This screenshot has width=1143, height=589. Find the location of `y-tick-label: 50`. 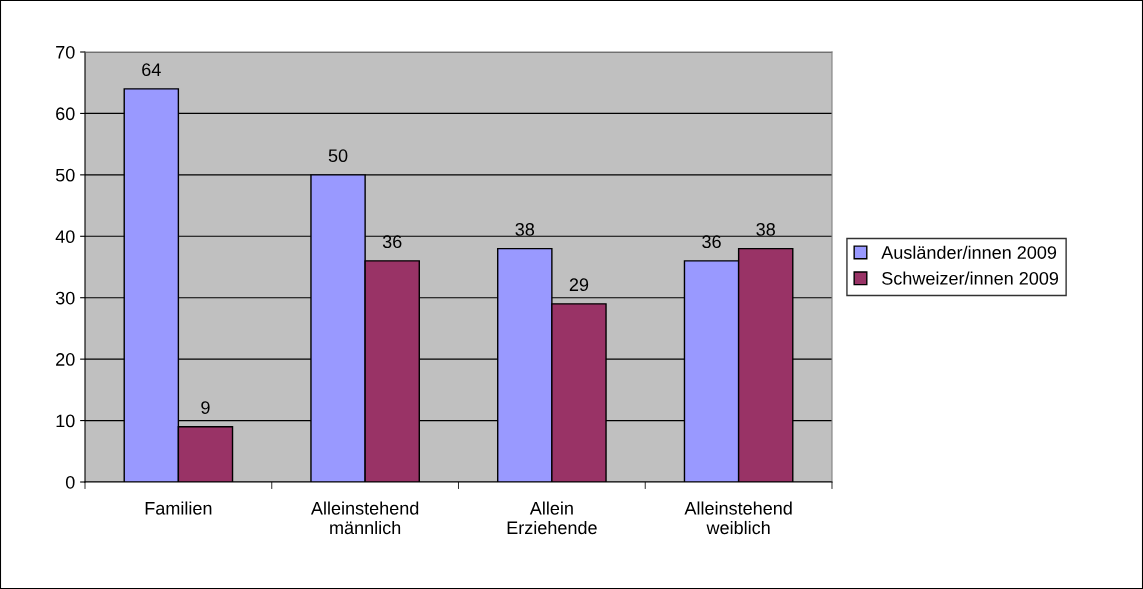

y-tick-label: 50 is located at coordinates (65, 175).